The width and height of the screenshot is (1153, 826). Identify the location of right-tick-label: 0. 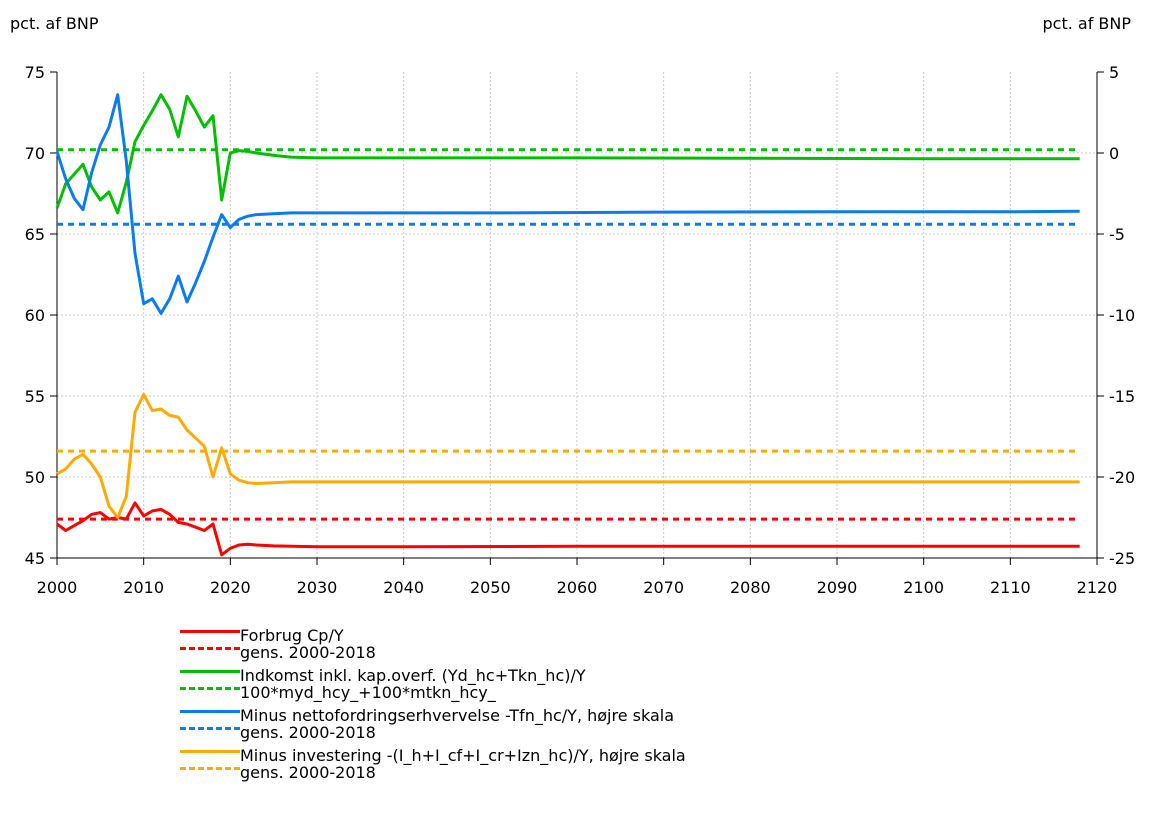
(1114, 153).